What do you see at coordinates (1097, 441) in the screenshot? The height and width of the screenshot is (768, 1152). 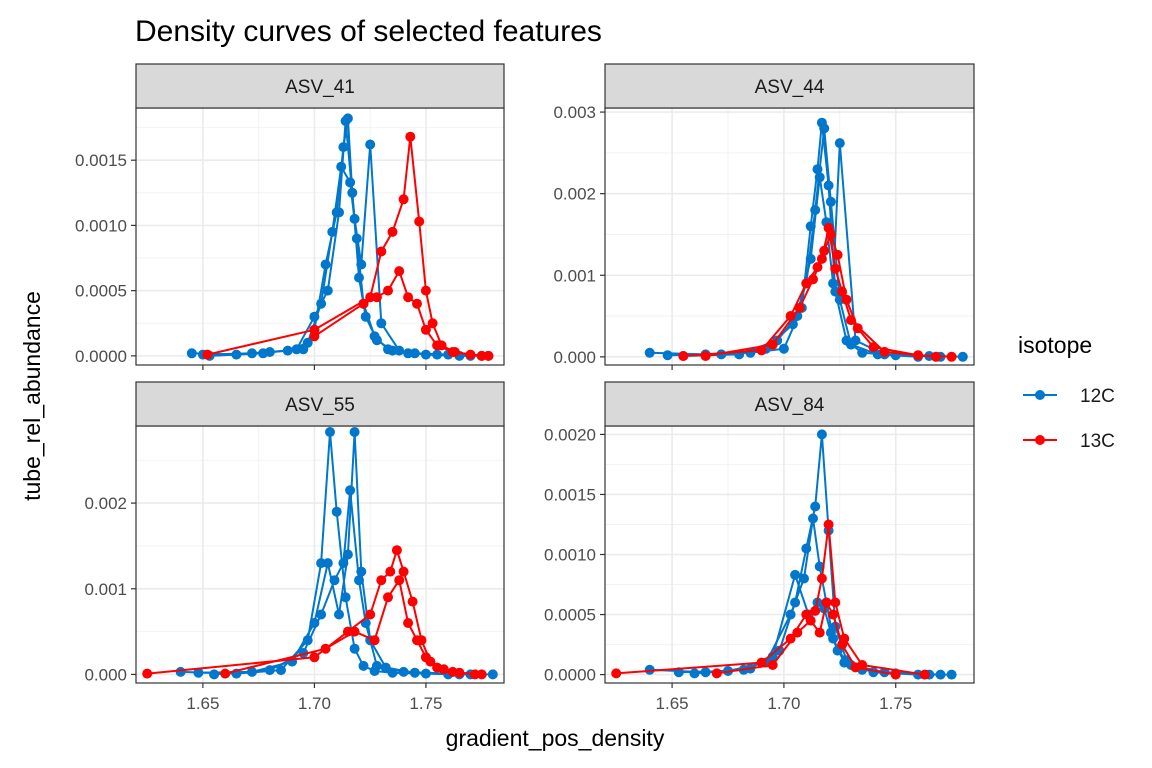 I see `legend-label-13C: 13C` at bounding box center [1097, 441].